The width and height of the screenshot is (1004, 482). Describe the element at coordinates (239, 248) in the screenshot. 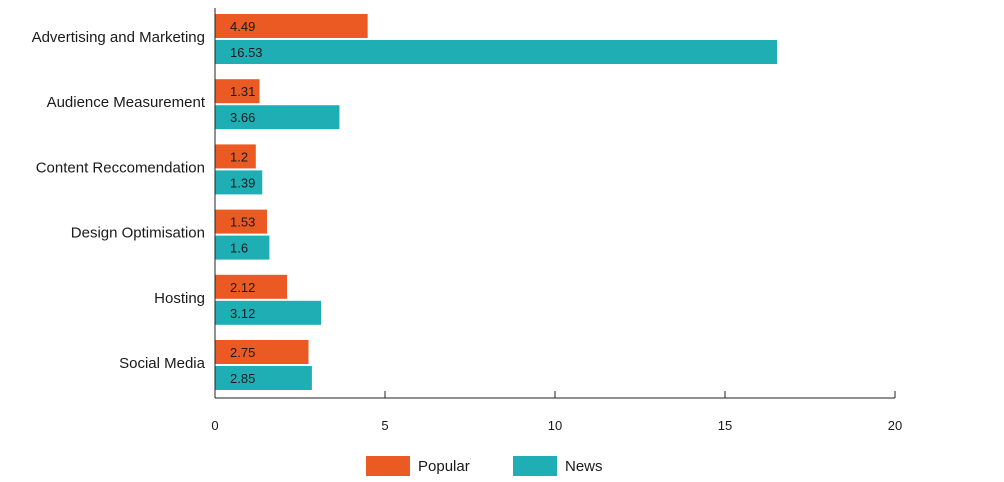

I see `bar-value-label: 1.6` at that location.